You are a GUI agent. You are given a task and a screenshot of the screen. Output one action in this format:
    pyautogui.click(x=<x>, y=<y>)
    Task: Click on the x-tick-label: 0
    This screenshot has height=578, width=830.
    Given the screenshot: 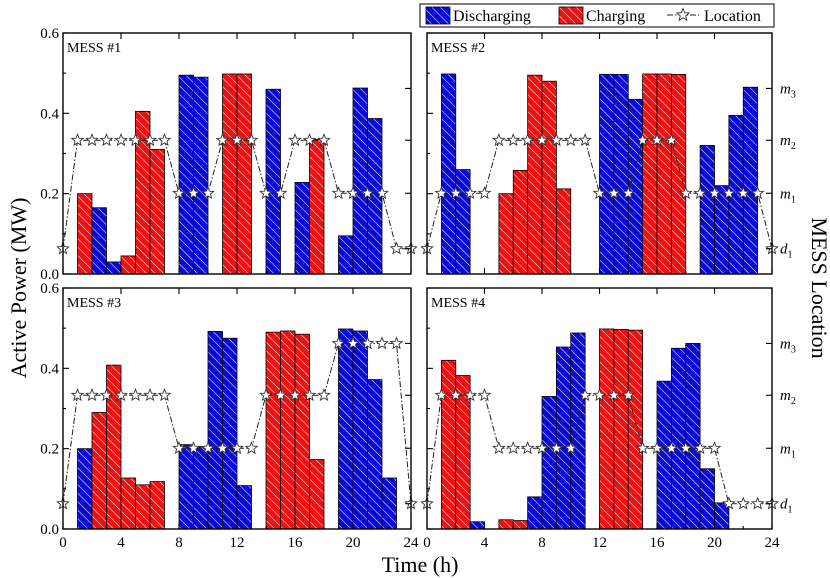 What is the action you would take?
    pyautogui.click(x=63, y=543)
    